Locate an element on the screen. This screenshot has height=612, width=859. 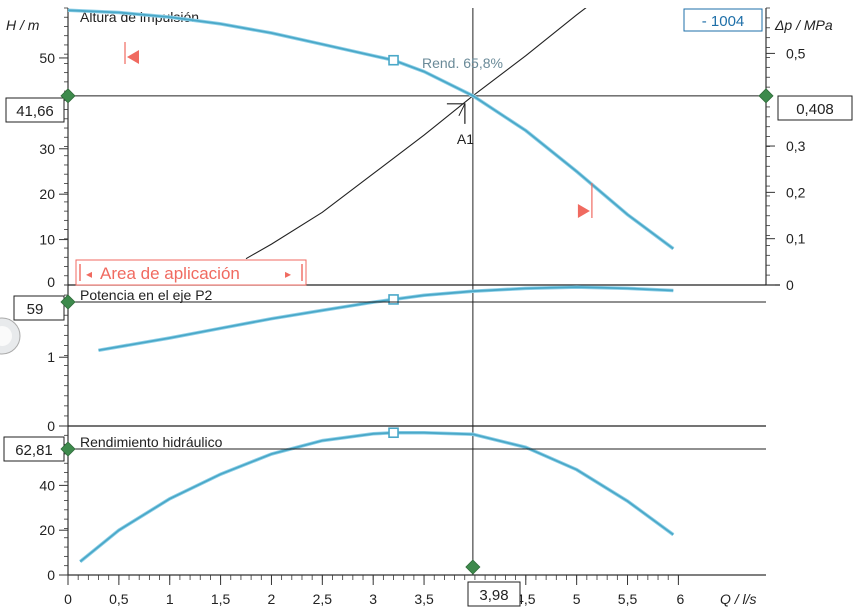
eff-tick-label: 0 is located at coordinates (51, 575).